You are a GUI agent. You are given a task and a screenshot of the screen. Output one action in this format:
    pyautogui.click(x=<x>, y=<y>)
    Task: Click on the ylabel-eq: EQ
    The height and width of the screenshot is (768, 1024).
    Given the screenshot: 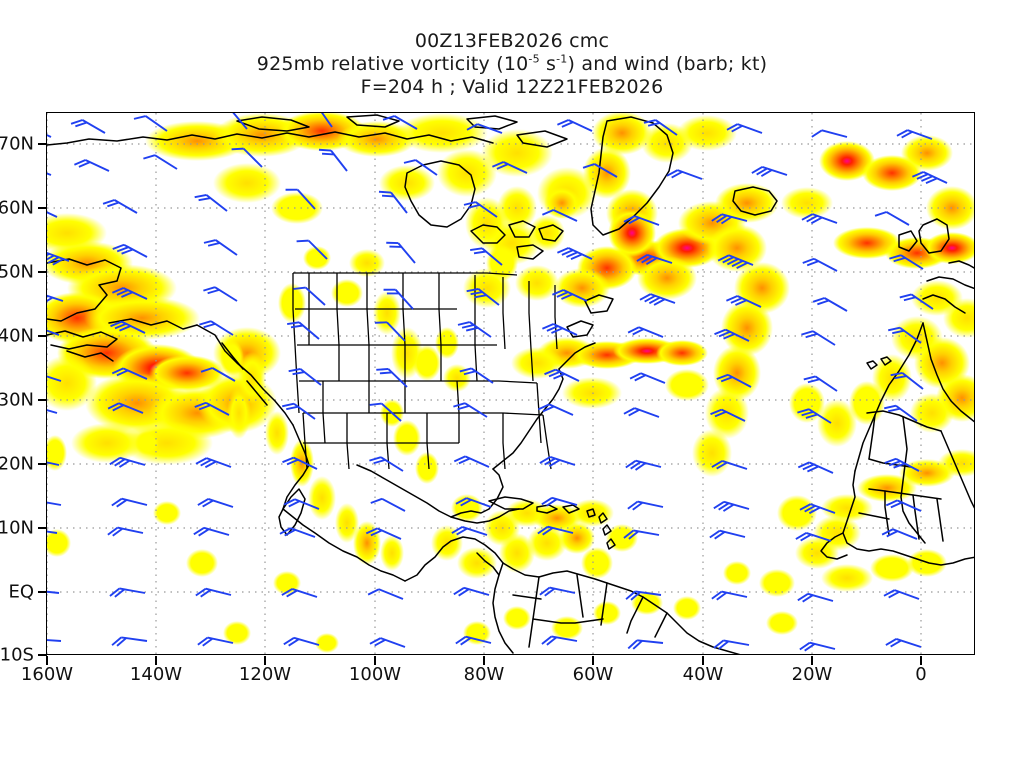 What is the action you would take?
    pyautogui.click(x=21, y=592)
    